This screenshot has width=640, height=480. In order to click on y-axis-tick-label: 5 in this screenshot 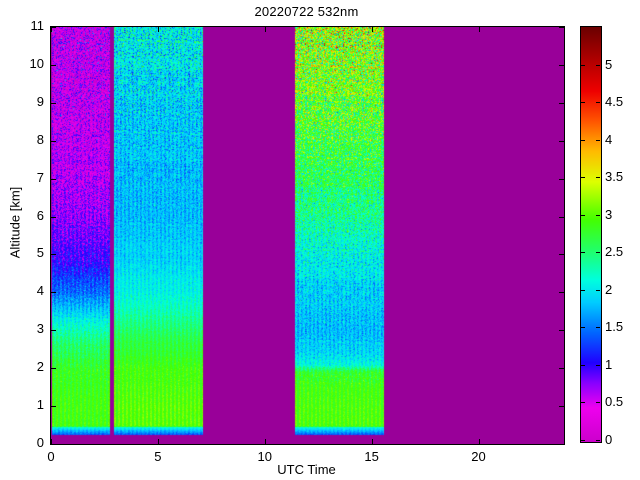, I will do `click(40, 253)`.